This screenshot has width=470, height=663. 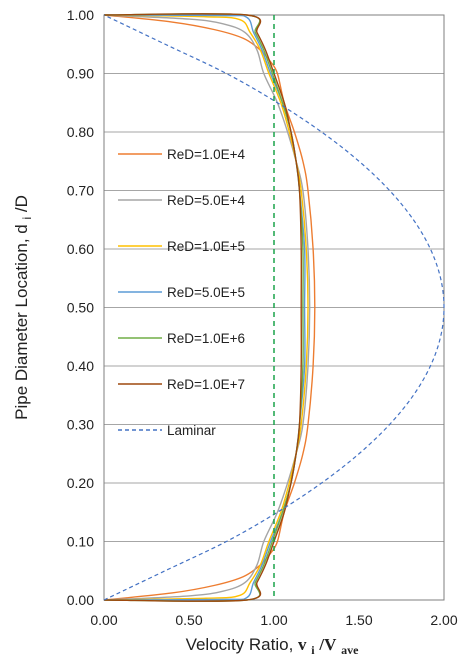 I want to click on y-tick-label: 0.40, so click(x=80, y=366).